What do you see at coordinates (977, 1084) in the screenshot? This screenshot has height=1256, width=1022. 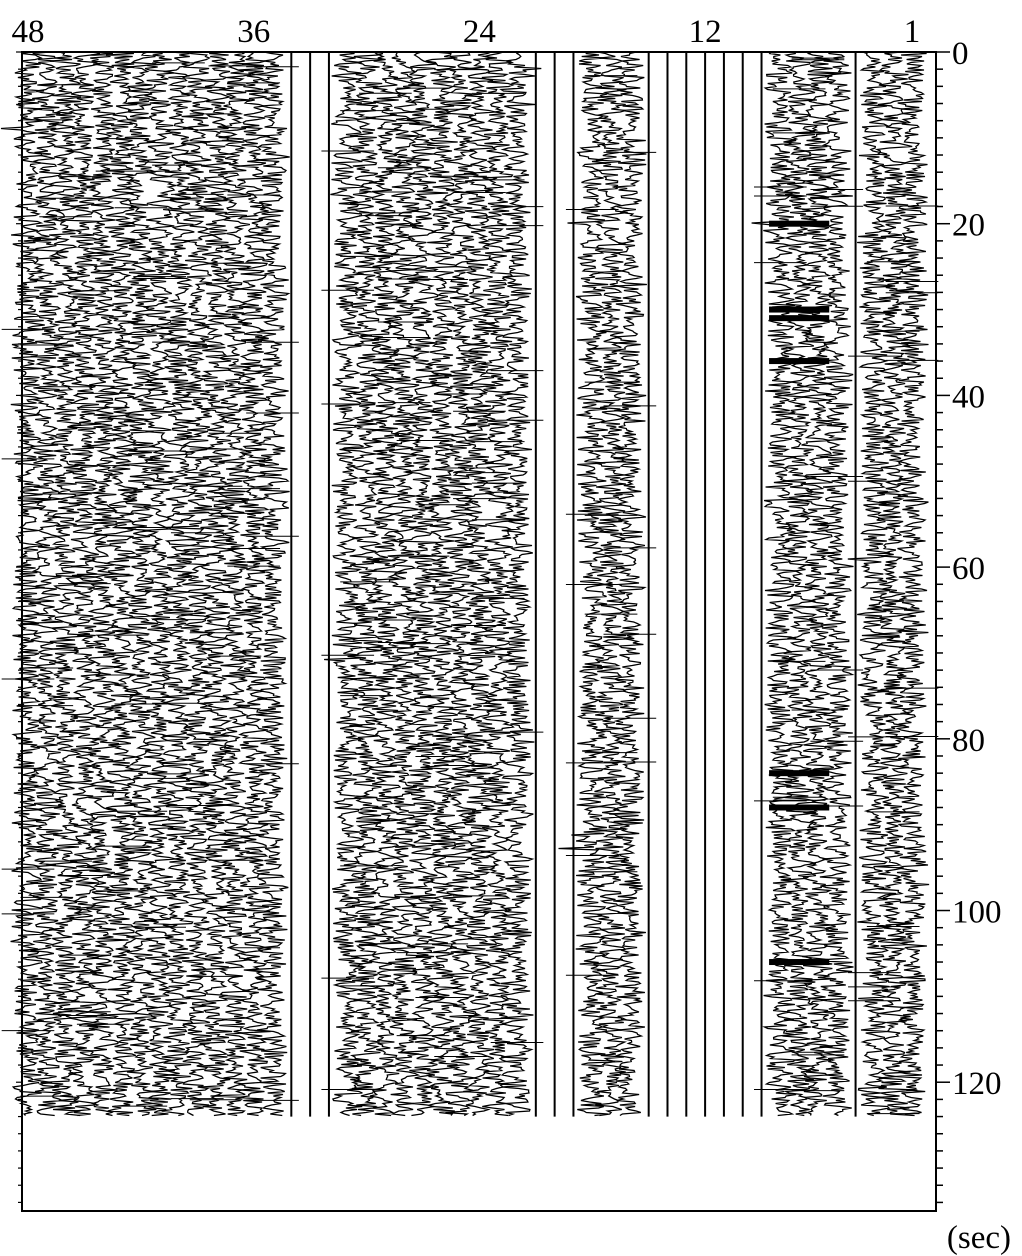 I see `y-tick-label: 120` at bounding box center [977, 1084].